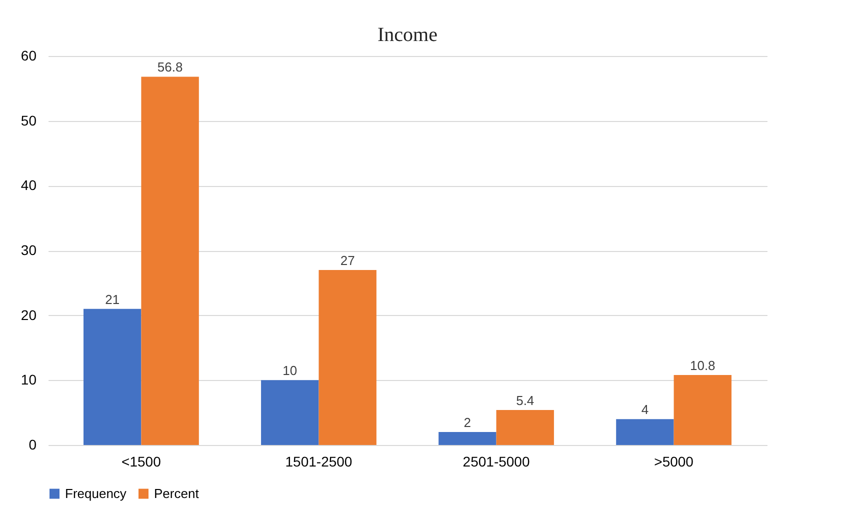  What do you see at coordinates (703, 365) in the screenshot?
I see `data-label: 10.8` at bounding box center [703, 365].